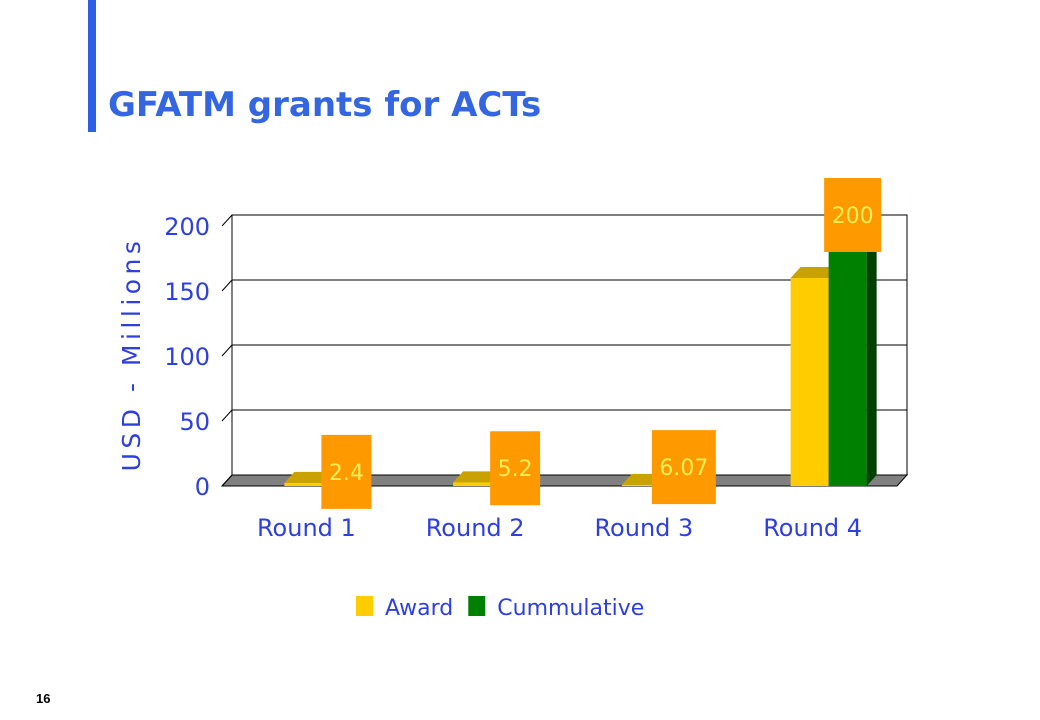 The height and width of the screenshot is (720, 1040). What do you see at coordinates (306, 528) in the screenshot?
I see `x-category-label: Round 1` at bounding box center [306, 528].